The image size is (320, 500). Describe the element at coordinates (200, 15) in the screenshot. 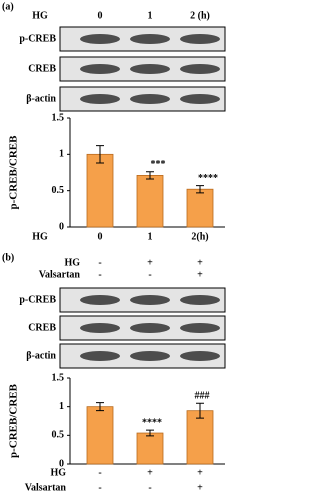

I see `header-column: 2 (h)` at that location.